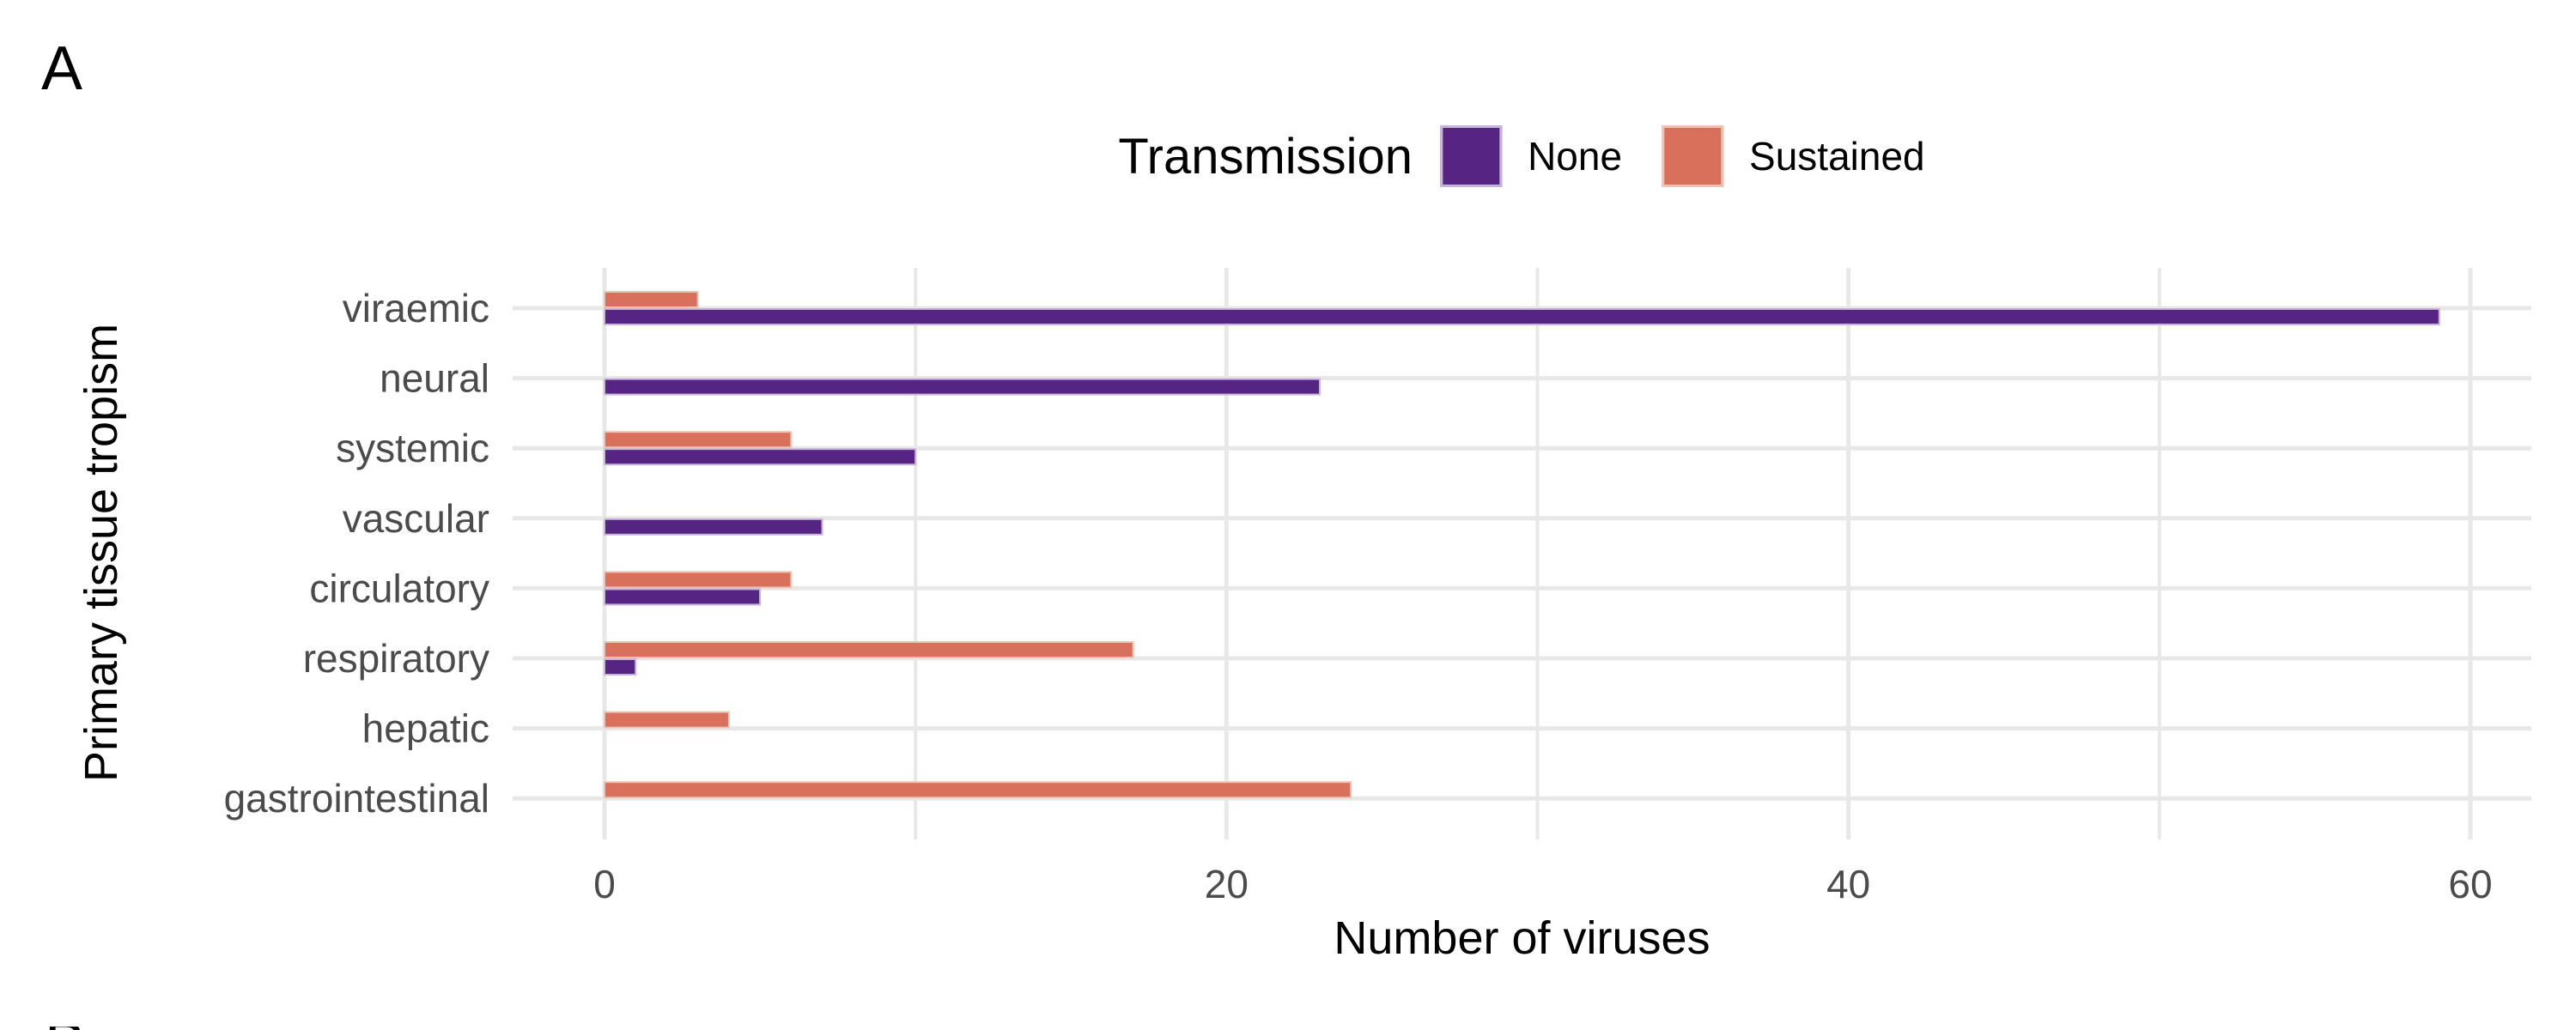 Image resolution: width=2576 pixels, height=1030 pixels. I want to click on bar-systemic-none, so click(760, 457).